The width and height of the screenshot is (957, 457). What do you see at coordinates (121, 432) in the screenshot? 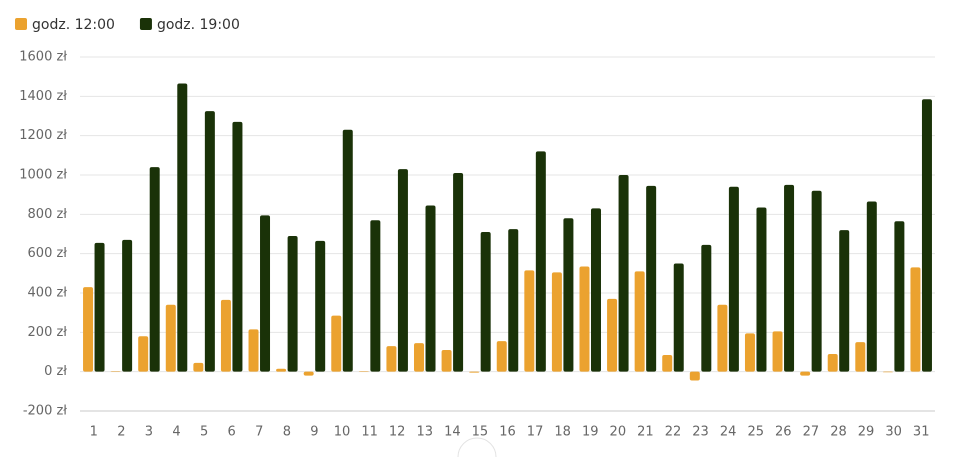
I see `x-tick-label: 2` at bounding box center [121, 432].